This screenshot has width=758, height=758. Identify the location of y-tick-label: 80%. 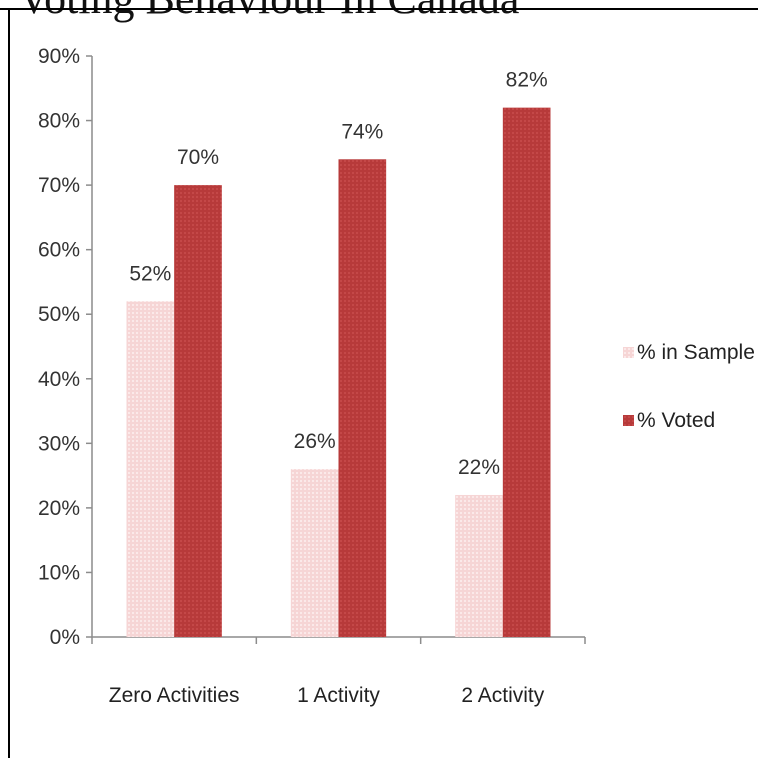
(59, 121).